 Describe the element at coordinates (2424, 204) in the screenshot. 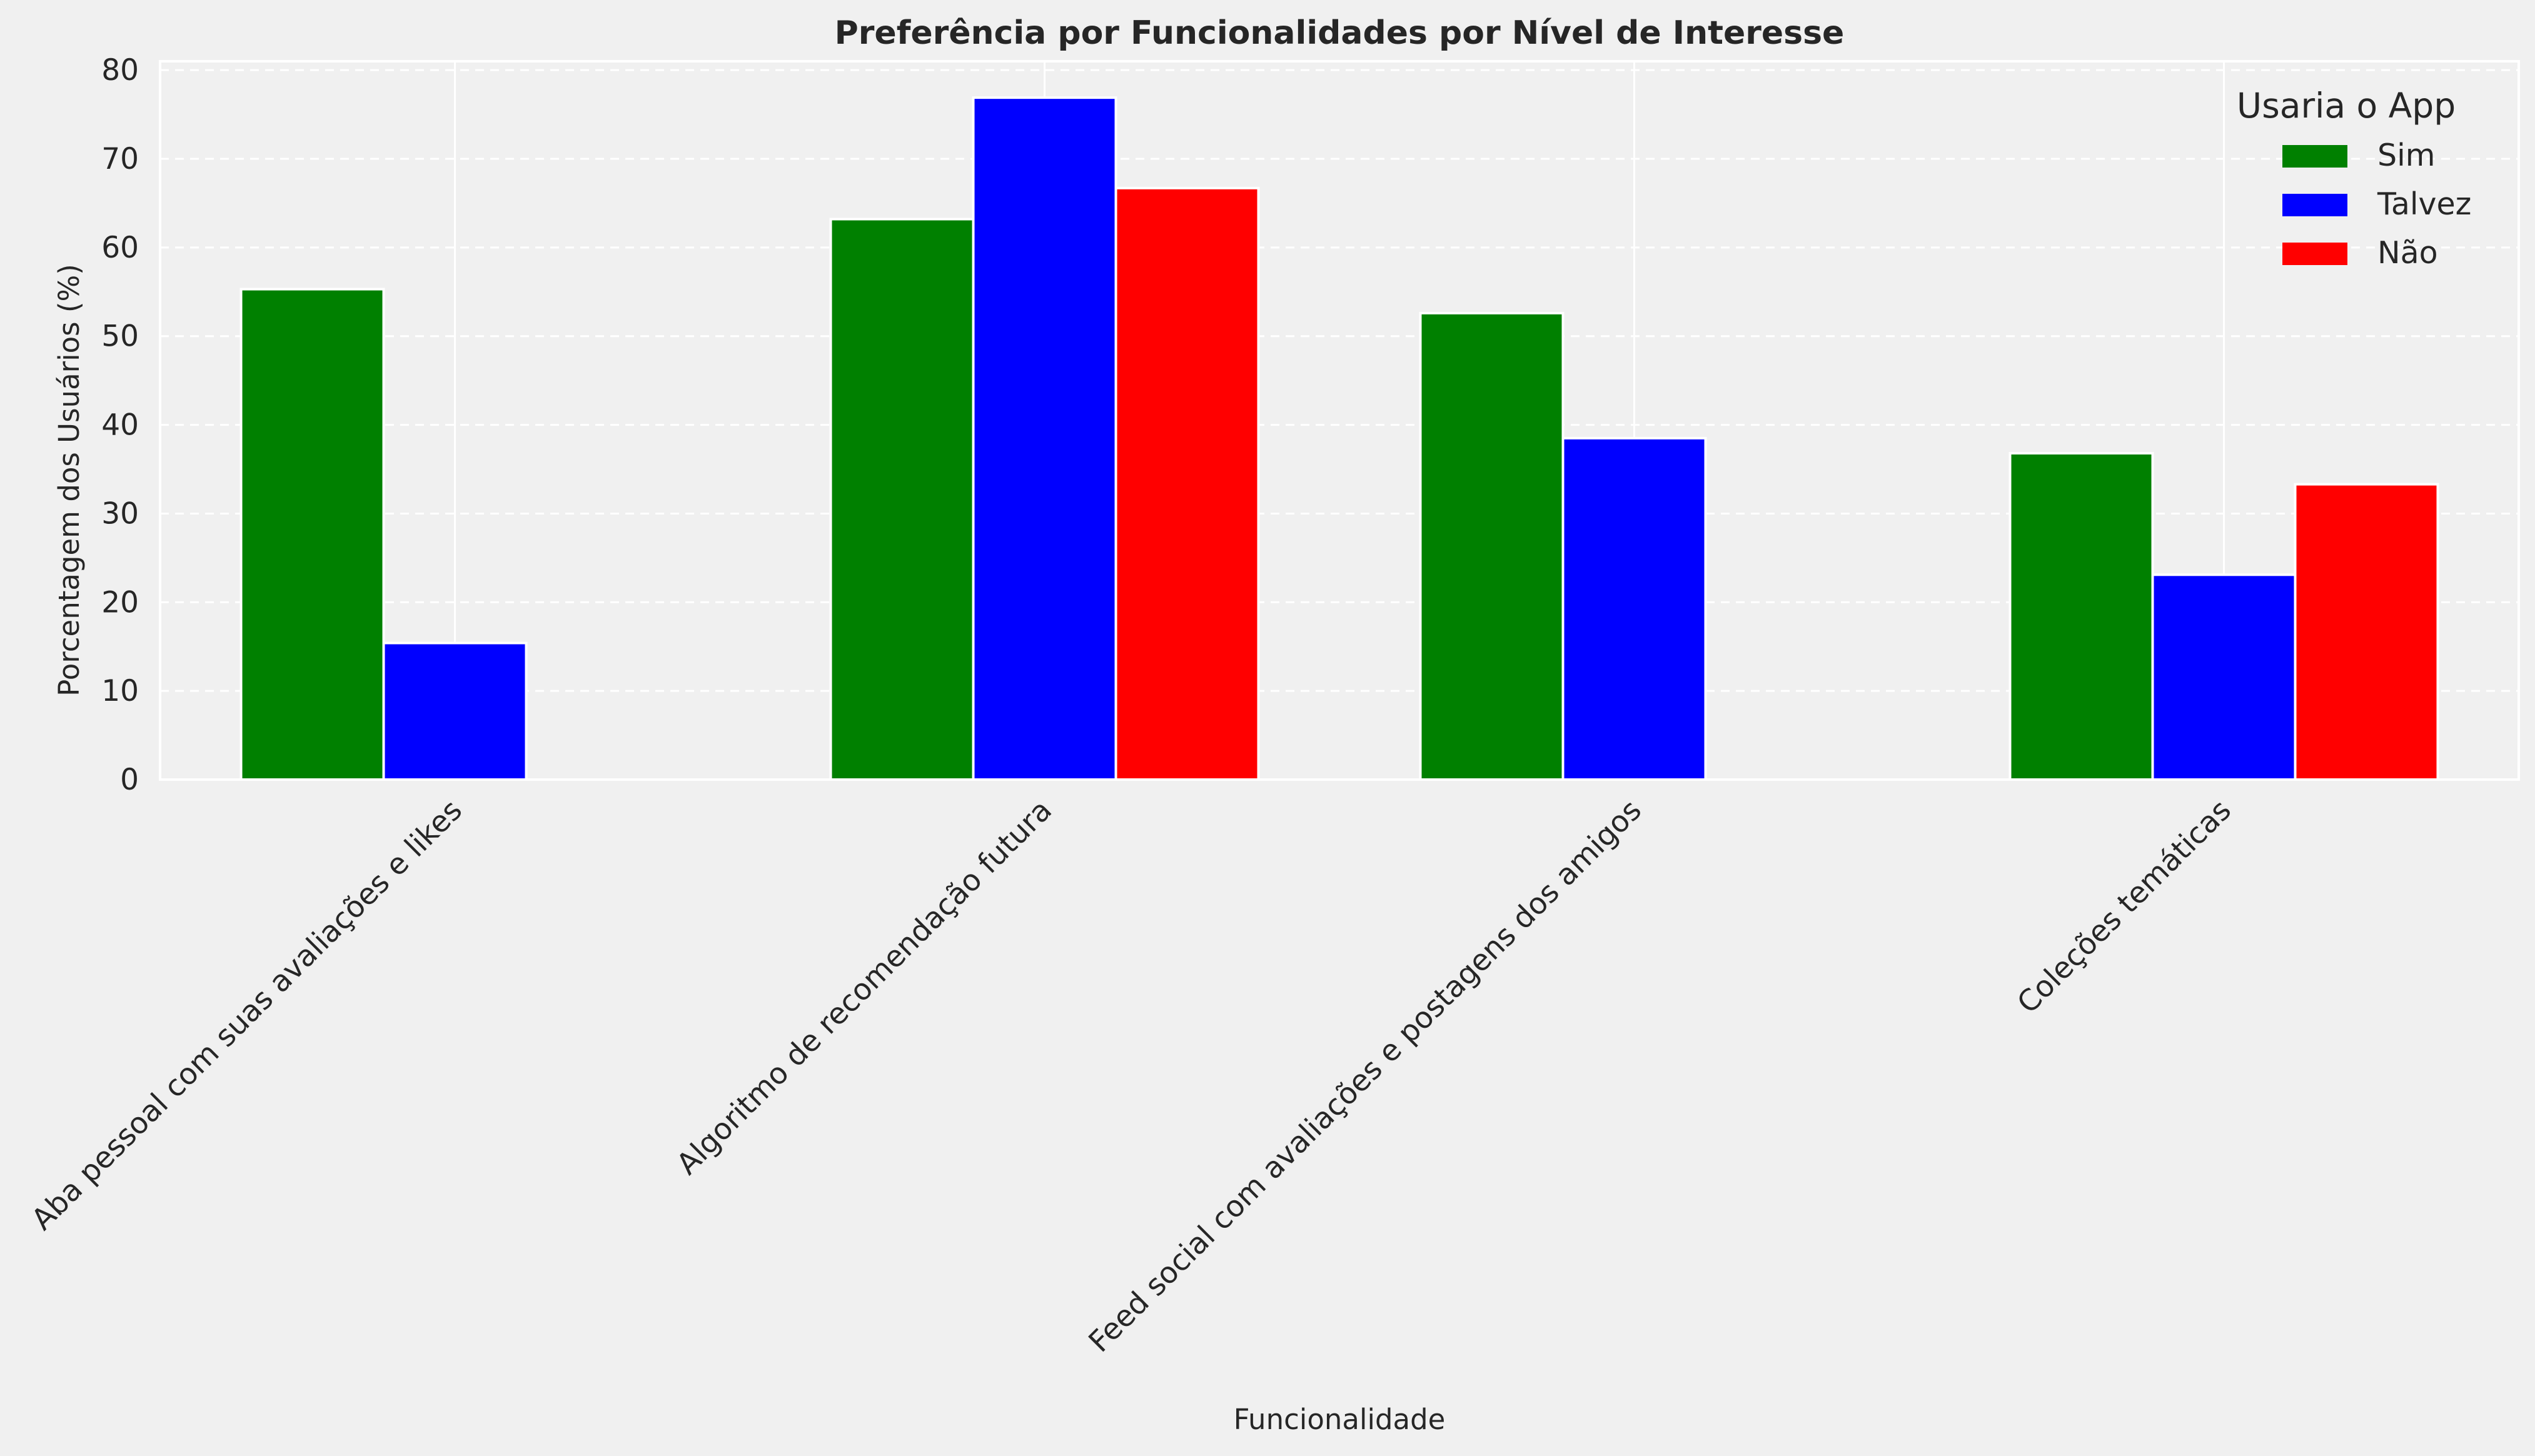

I see `legend-label: Talvez` at that location.